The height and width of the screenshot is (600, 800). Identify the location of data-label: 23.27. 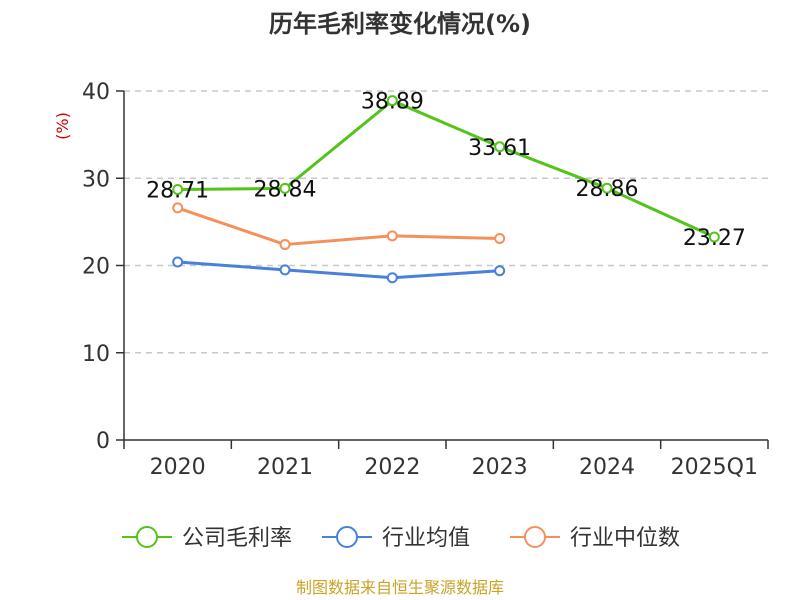
(714, 238).